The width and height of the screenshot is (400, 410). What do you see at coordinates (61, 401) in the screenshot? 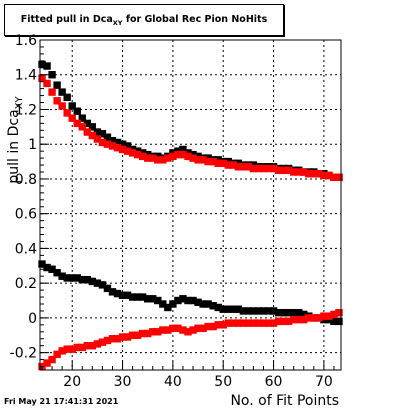
I see `timestamp: Fri May 21 17:41:31 2021` at bounding box center [61, 401].